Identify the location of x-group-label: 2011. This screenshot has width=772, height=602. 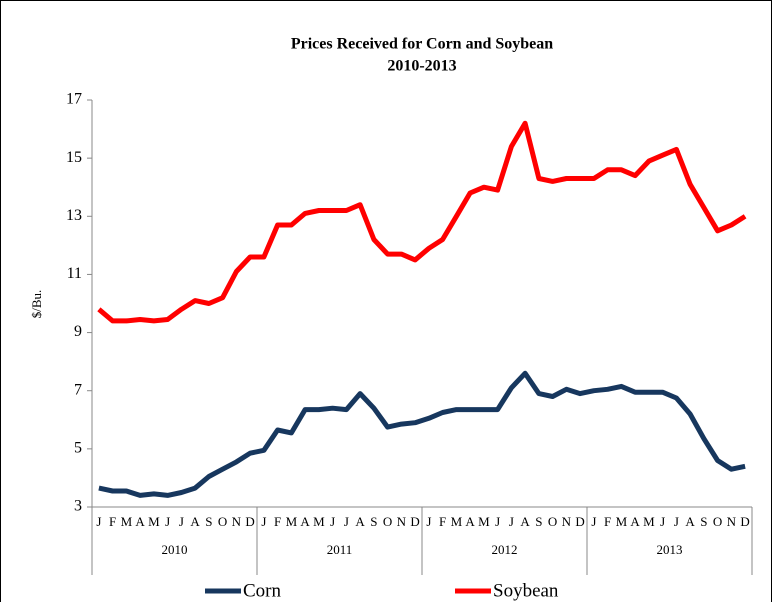
(340, 549).